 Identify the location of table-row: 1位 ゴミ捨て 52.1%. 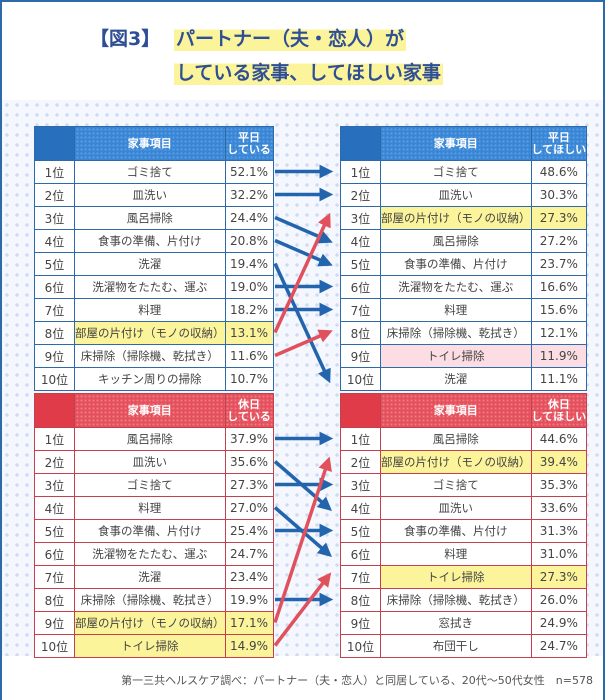
(154, 172).